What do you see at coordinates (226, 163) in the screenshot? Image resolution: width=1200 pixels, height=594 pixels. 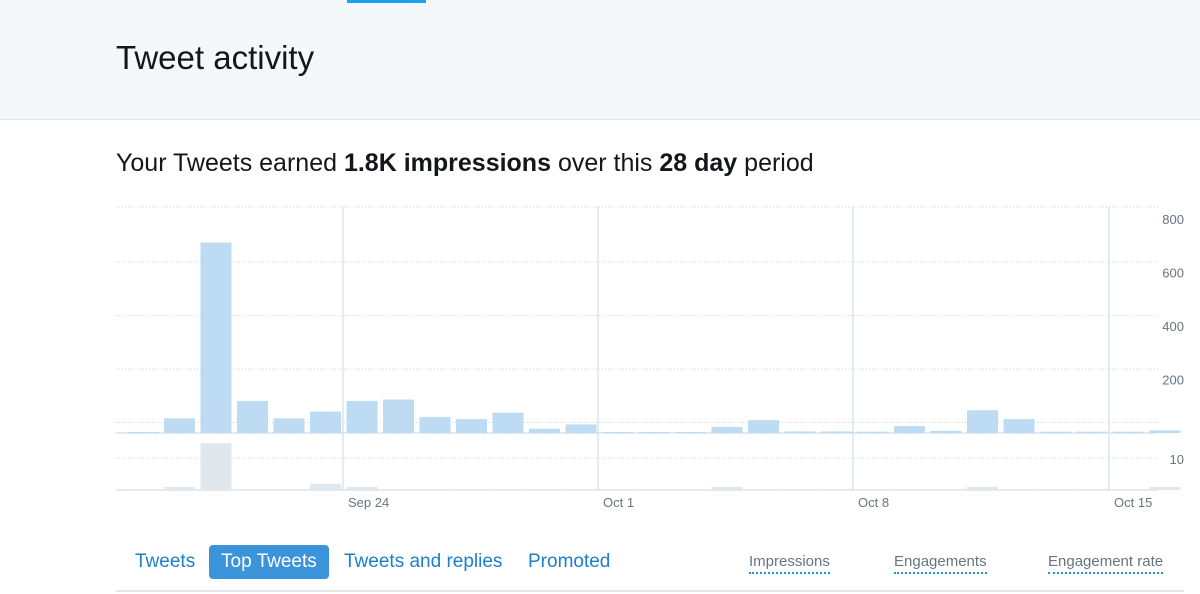 I see `summary-prefix: Your Tweets earned` at bounding box center [226, 163].